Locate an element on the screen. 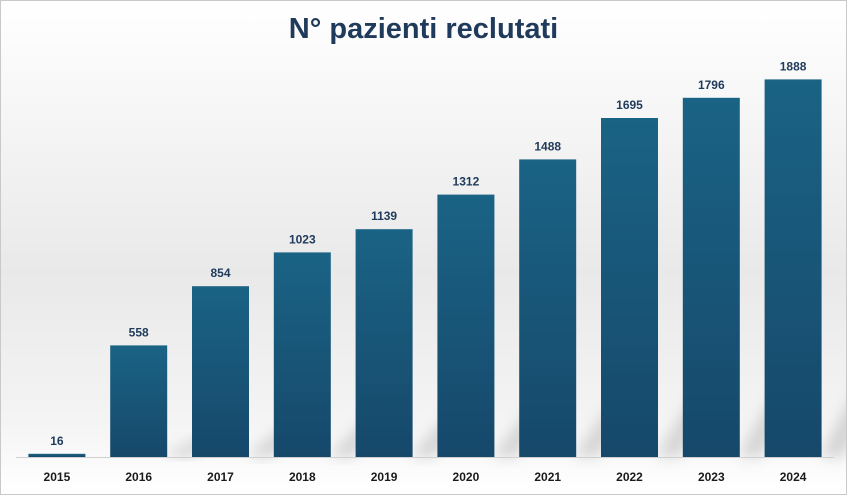  x-tick-label-2016: 2016 is located at coordinates (138, 477).